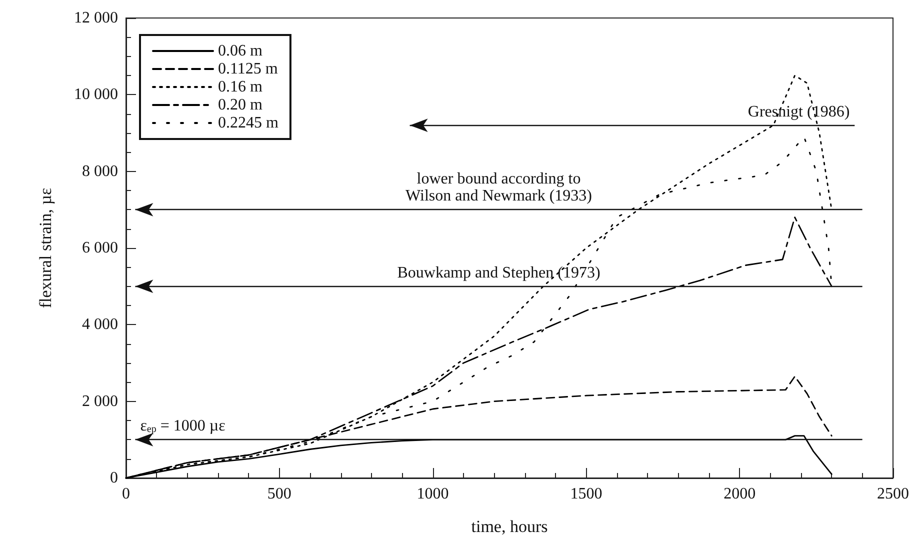 The image size is (920, 556). What do you see at coordinates (499, 187) in the screenshot?
I see `ref-line-label: lower bound according to Wilson and Newmark (1933)` at bounding box center [499, 187].